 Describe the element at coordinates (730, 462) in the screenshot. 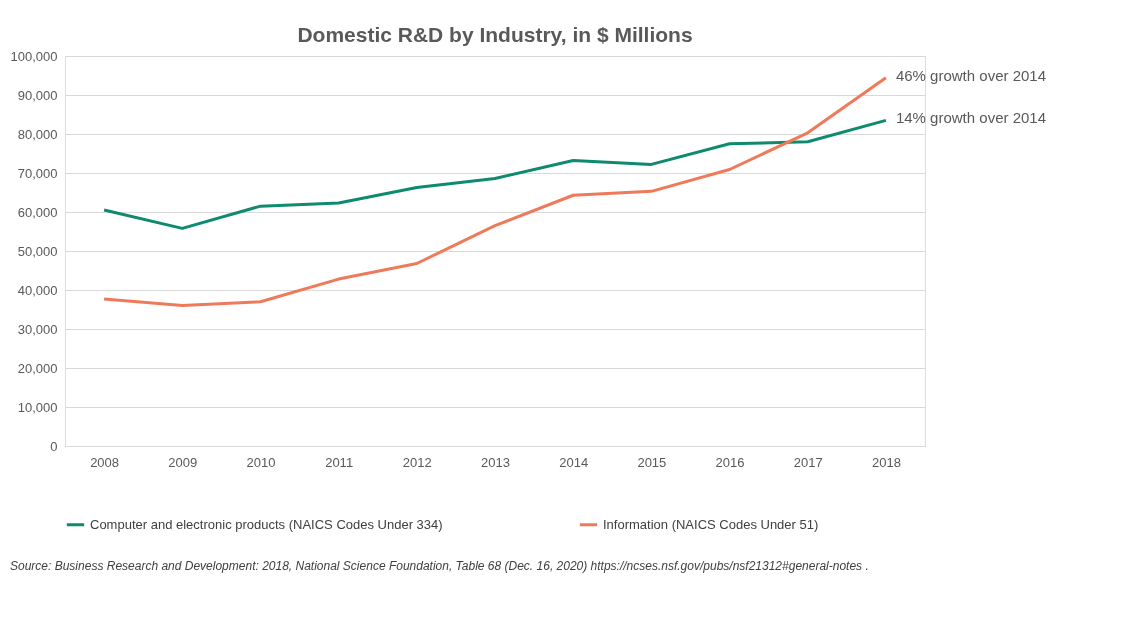

I see `x-tick-label: 2016` at that location.